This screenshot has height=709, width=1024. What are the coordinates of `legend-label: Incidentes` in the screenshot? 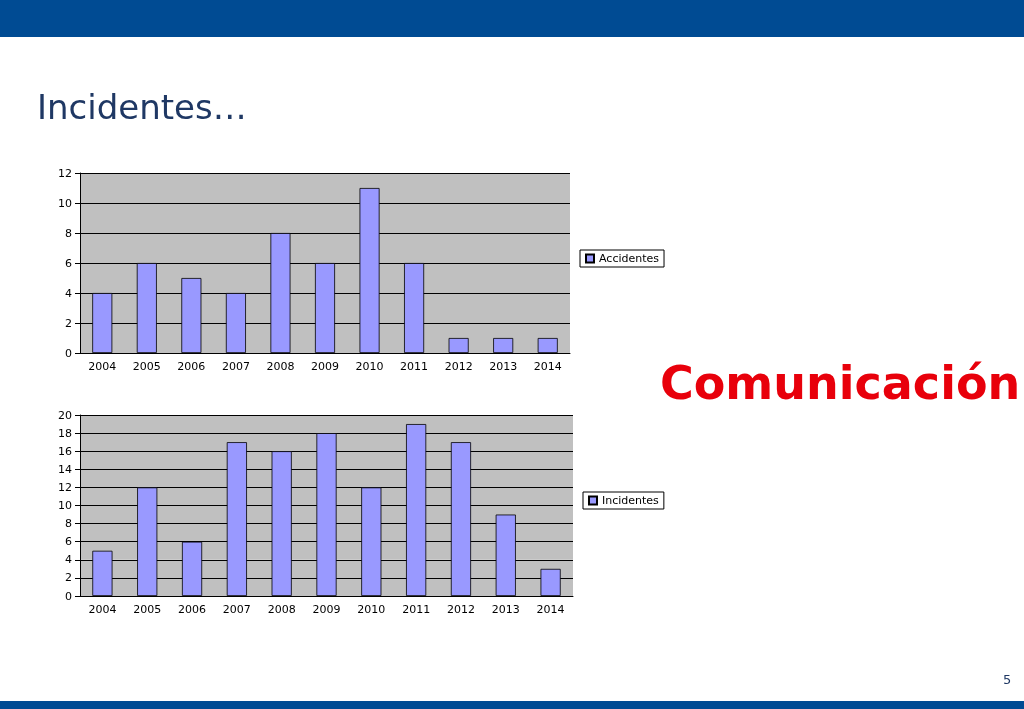 It's located at (631, 500).